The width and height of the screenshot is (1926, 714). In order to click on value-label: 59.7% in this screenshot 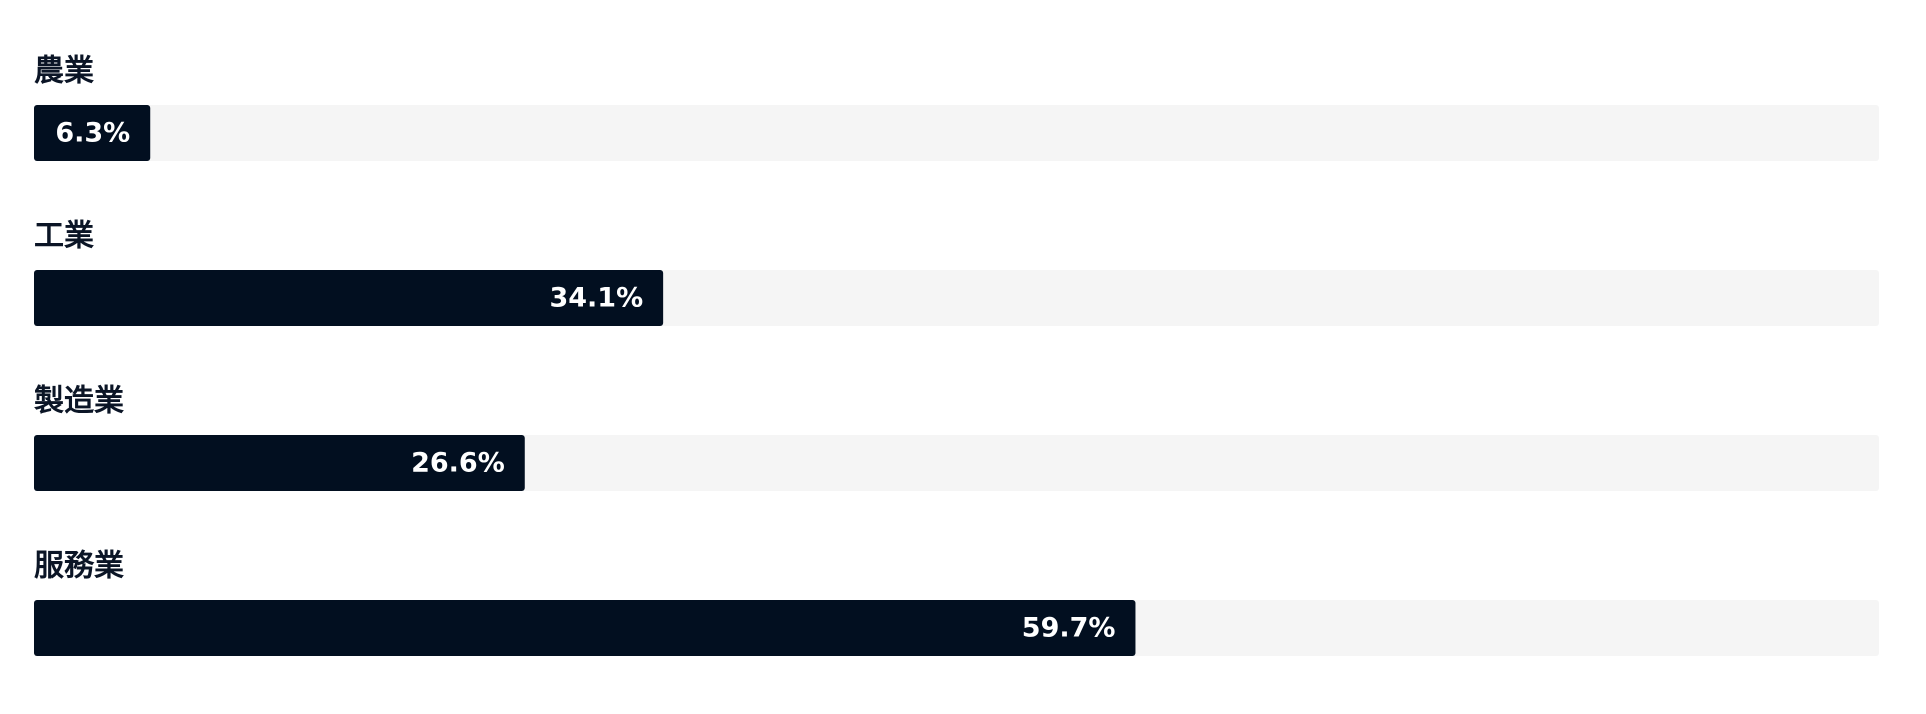, I will do `click(1069, 628)`.